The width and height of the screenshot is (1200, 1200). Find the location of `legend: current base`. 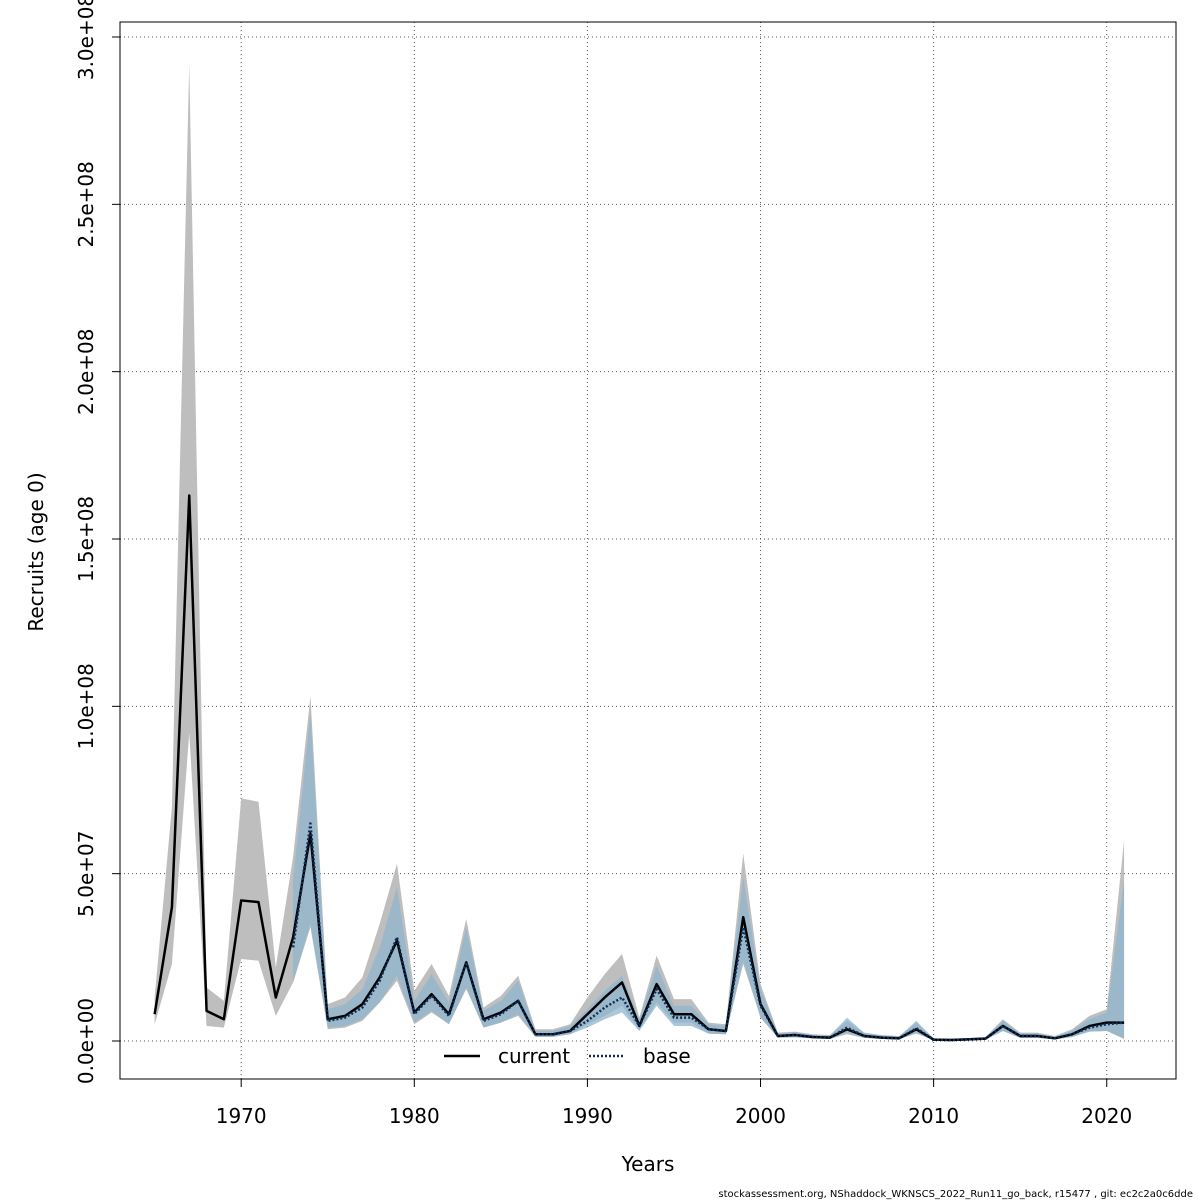

legend: current base is located at coordinates (567, 1056).